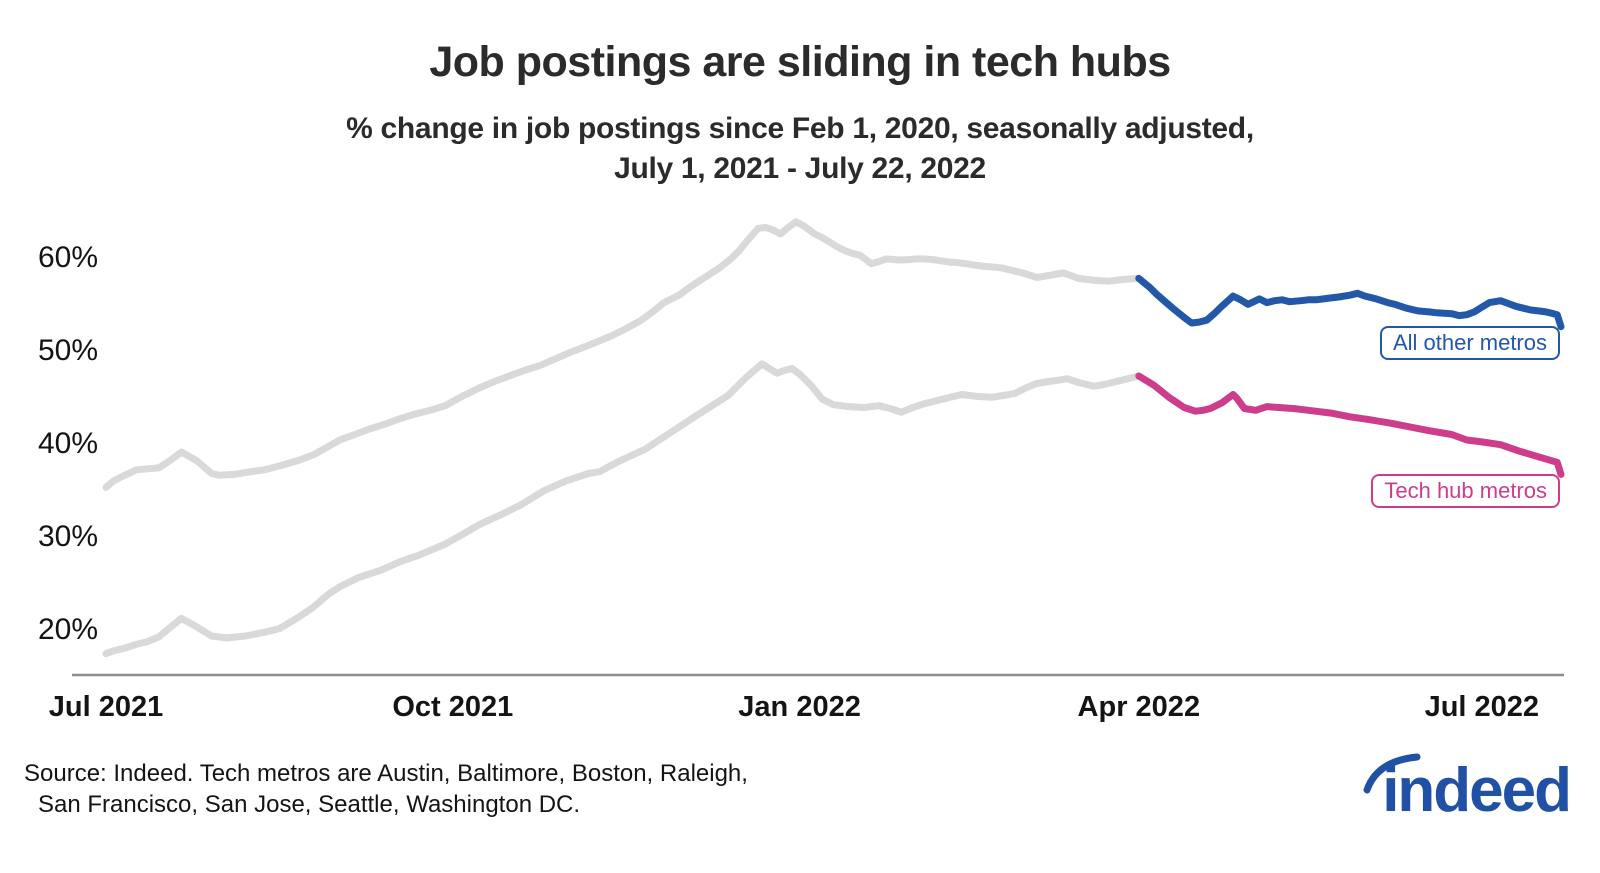 The width and height of the screenshot is (1600, 873). I want to click on y-tick-label: 60%, so click(67, 257).